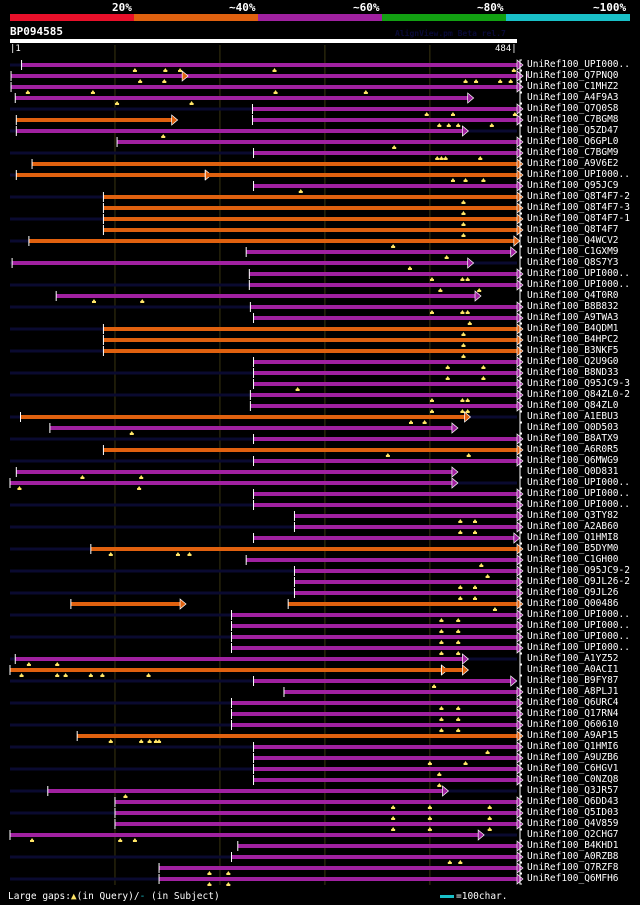 Image resolution: width=640 pixels, height=905 pixels. I want to click on hit-label: UniRef100_Q6MFH6, so click(573, 878).